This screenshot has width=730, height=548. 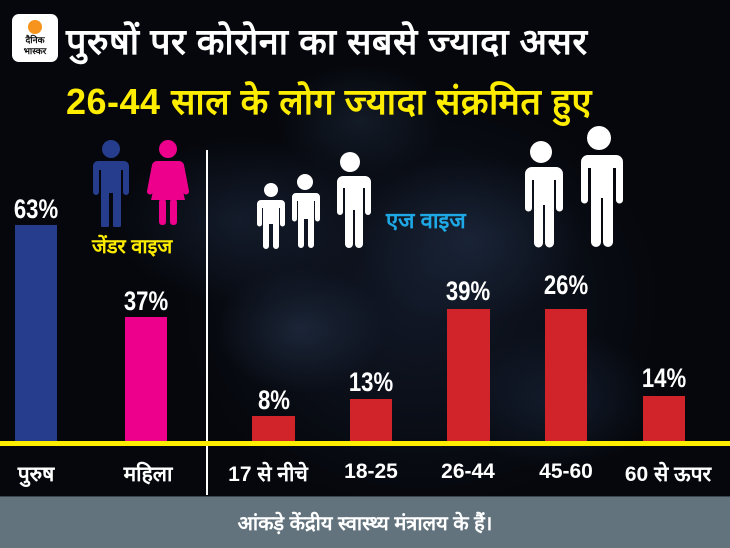 What do you see at coordinates (36, 209) in the screenshot?
I see `bar-value-male: 63%` at bounding box center [36, 209].